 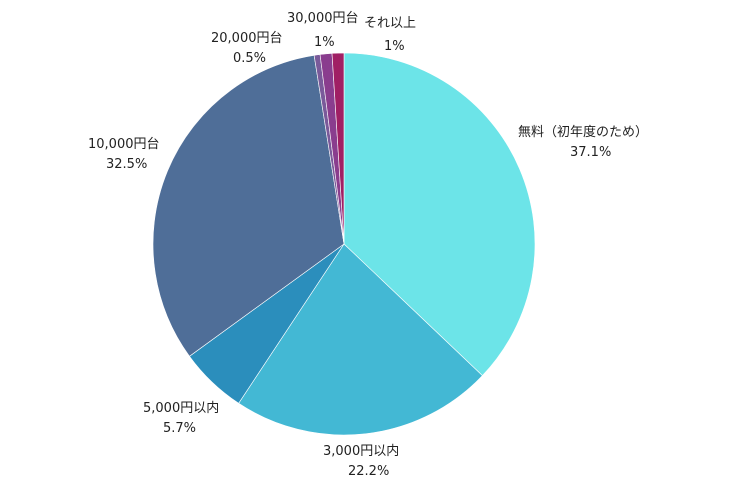 I want to click on slice-label-10000: 10,000円台, so click(x=124, y=144).